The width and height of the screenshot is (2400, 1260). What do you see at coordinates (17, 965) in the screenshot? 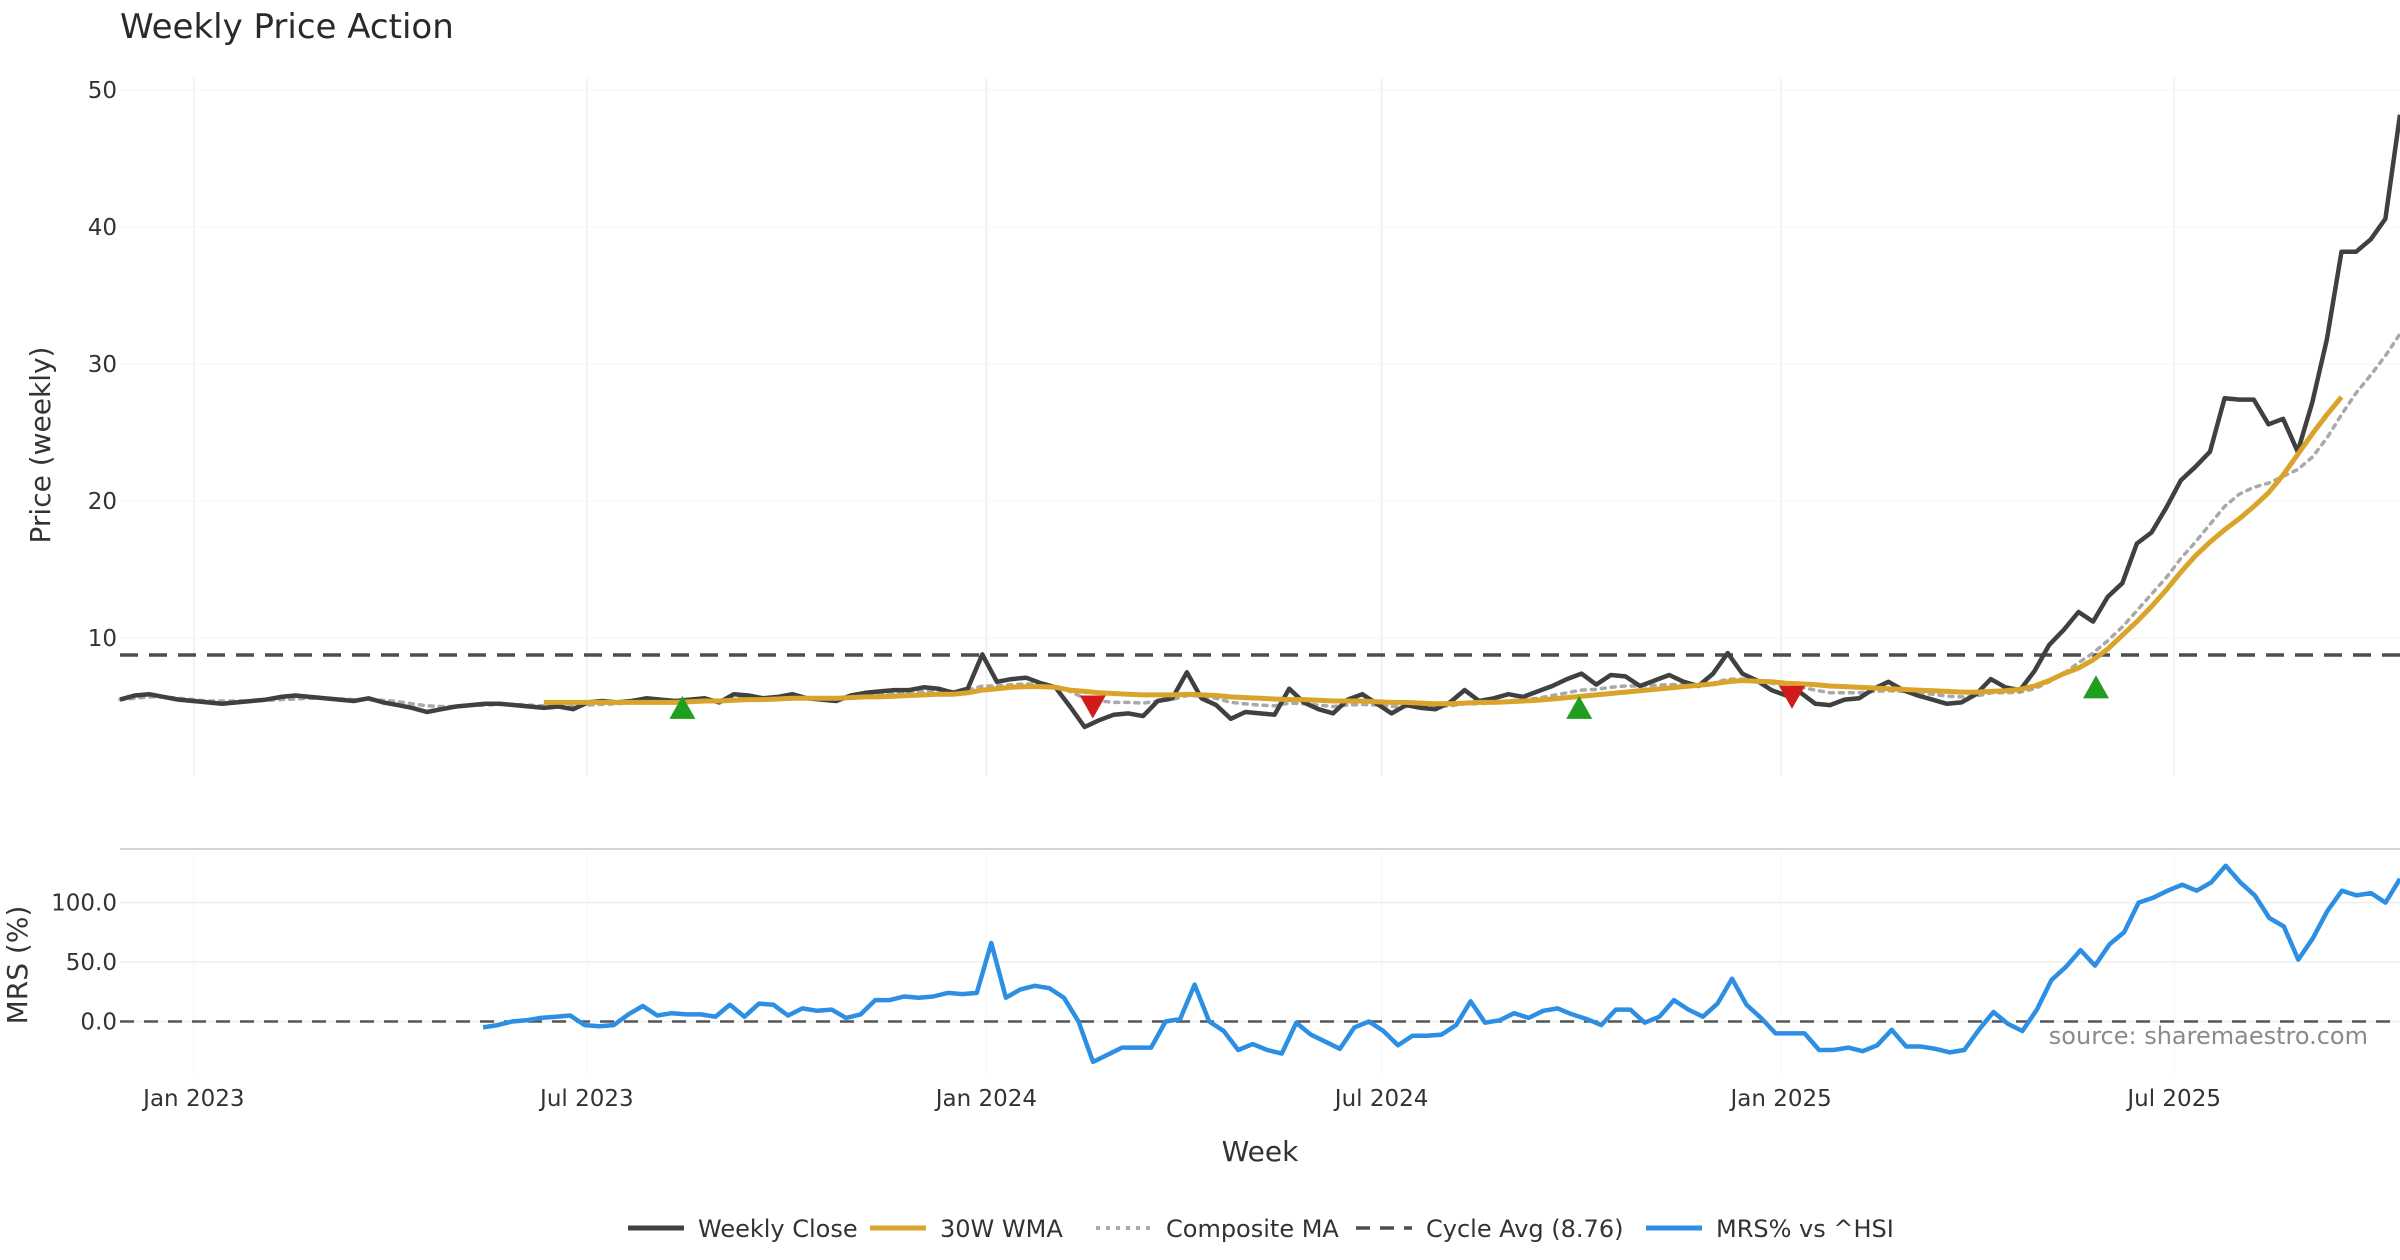
I see `mrs-y-axis-title: MRS (%)` at bounding box center [17, 965].